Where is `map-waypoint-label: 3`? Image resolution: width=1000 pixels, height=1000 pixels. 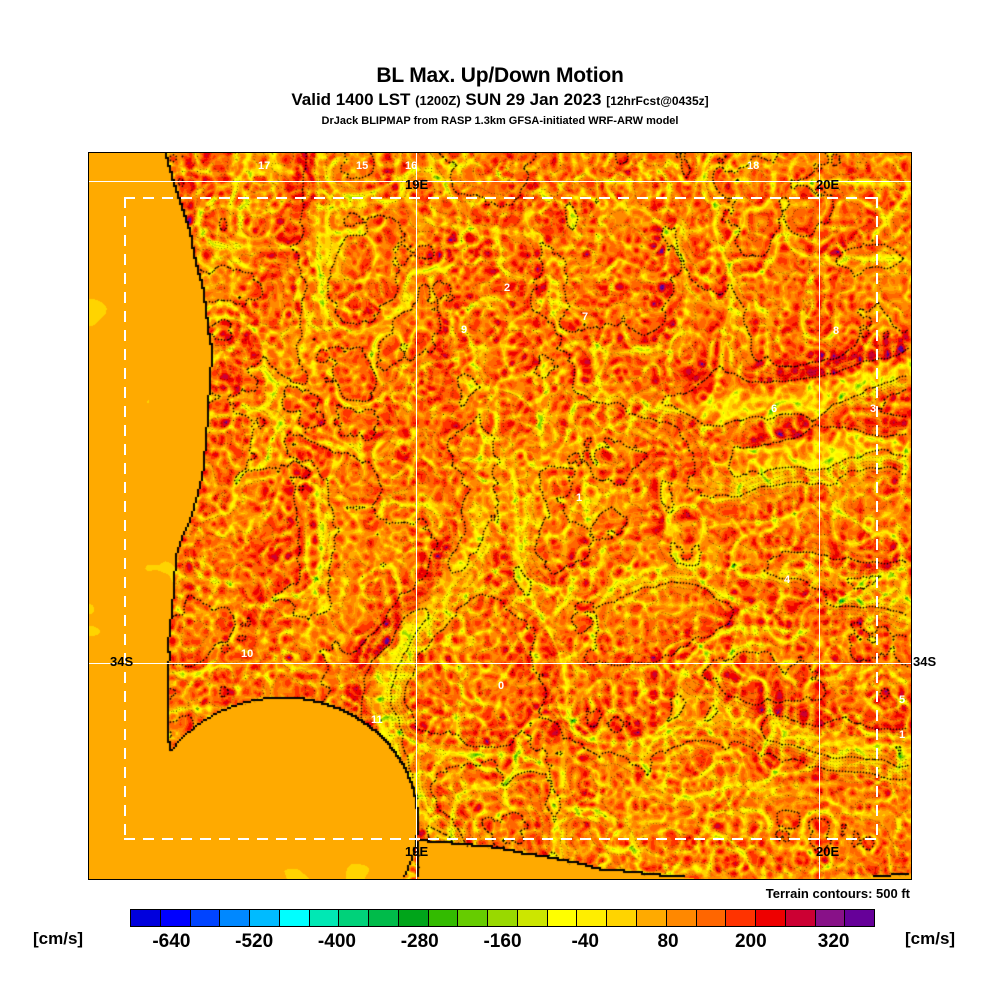
map-waypoint-label: 3 is located at coordinates (873, 409).